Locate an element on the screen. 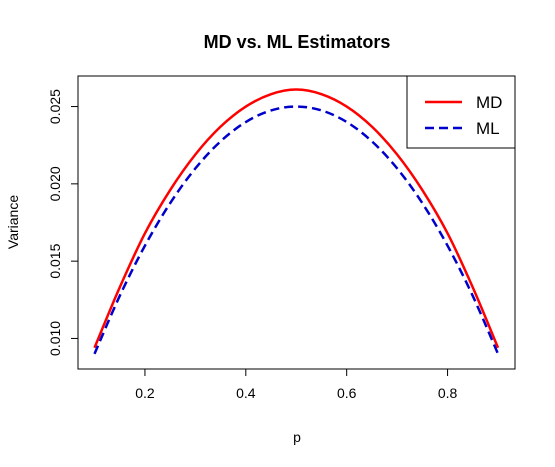 This screenshot has width=555, height=467. legend-box is located at coordinates (461, 112).